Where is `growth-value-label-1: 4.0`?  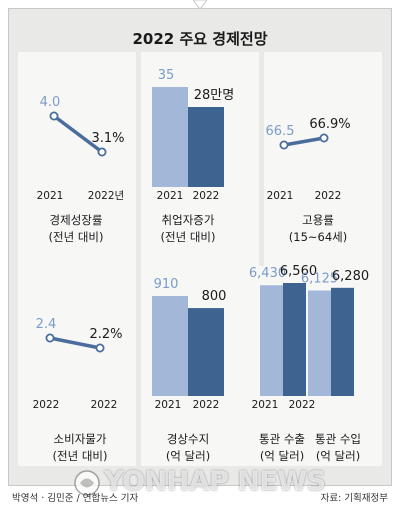
growth-value-label-1: 4.0 is located at coordinates (50, 102).